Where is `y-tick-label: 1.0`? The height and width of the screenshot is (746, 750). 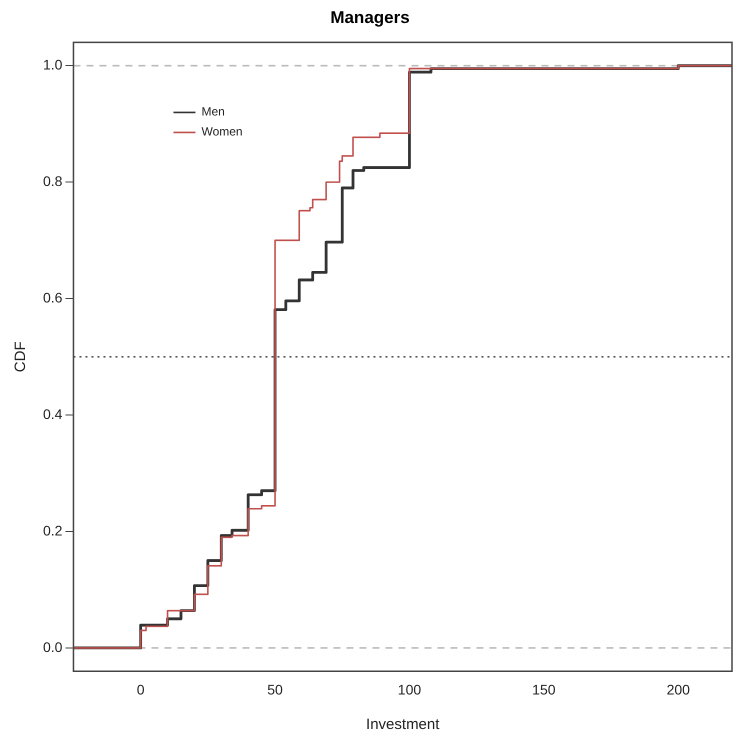 y-tick-label: 1.0 is located at coordinates (52, 64).